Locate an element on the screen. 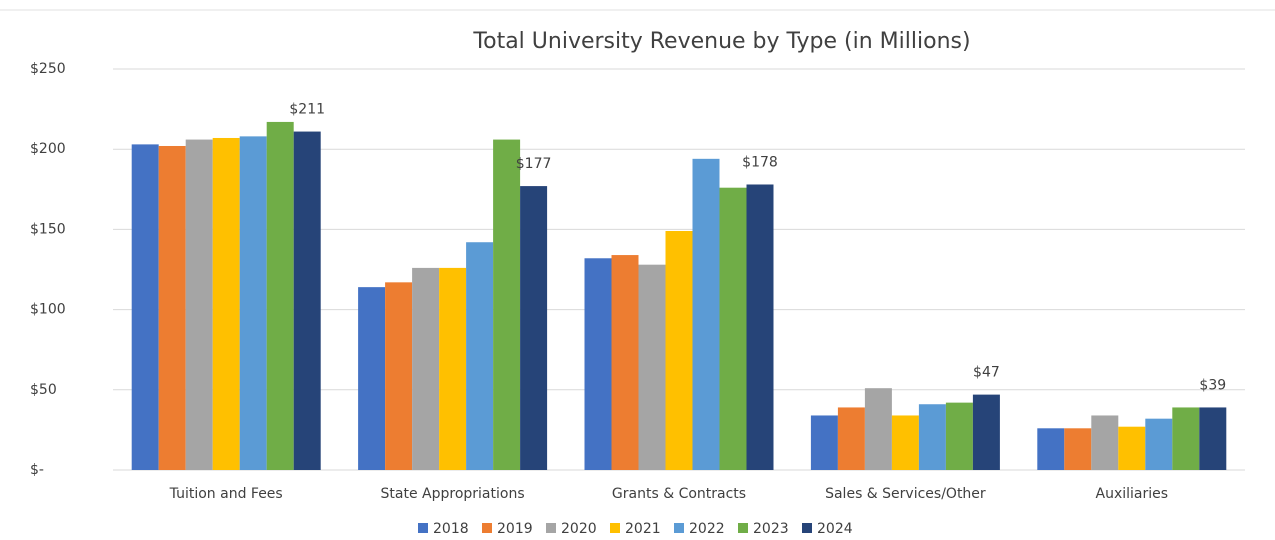  x-tick-label: Grants & Contracts is located at coordinates (679, 494).